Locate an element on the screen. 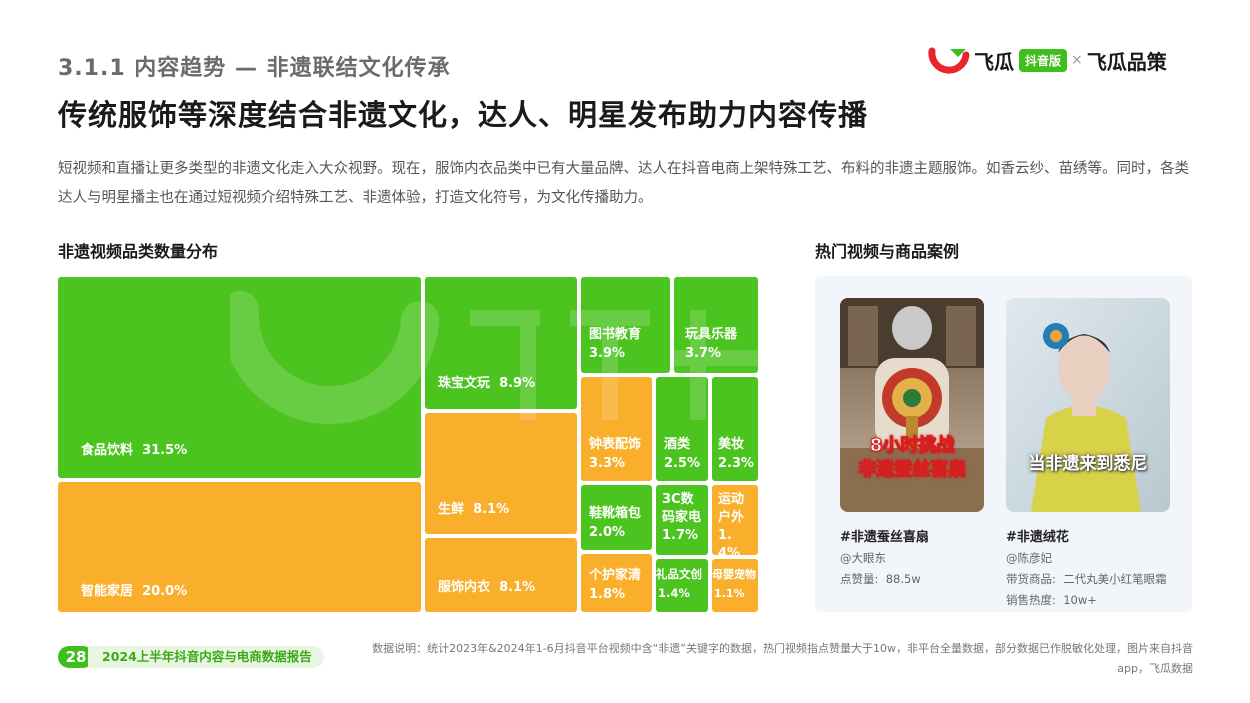 The height and width of the screenshot is (703, 1250). treemap-cell-shoes: 鞋靴箱包 2.0% is located at coordinates (616, 517).